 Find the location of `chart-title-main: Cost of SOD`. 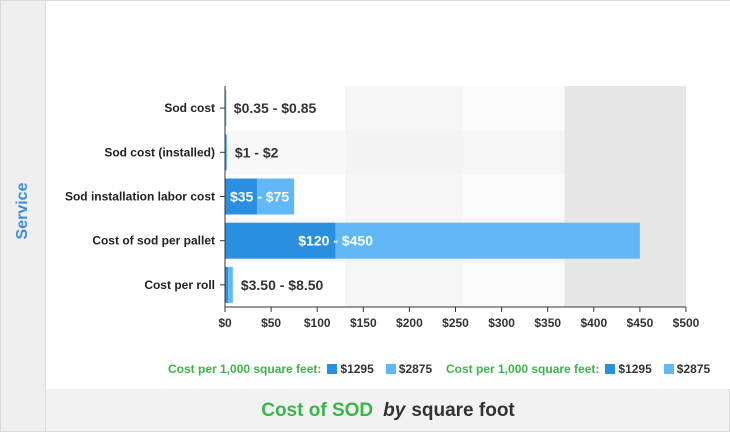

chart-title-main: Cost of SOD is located at coordinates (317, 410).